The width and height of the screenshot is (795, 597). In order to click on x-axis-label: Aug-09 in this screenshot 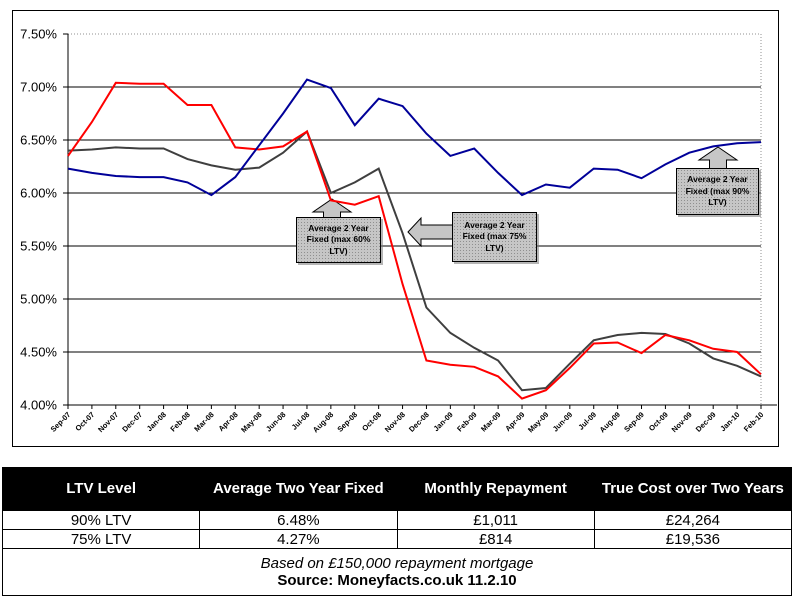, I will do `click(610, 422)`.